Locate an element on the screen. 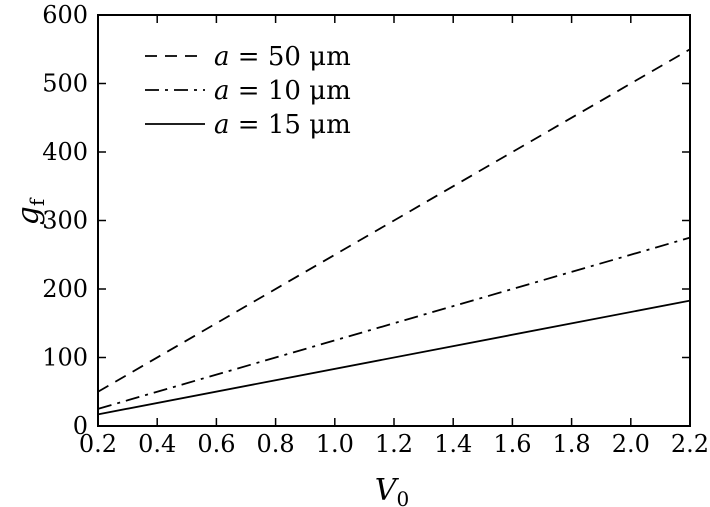  x-tick-label: 1.2 is located at coordinates (394, 444).